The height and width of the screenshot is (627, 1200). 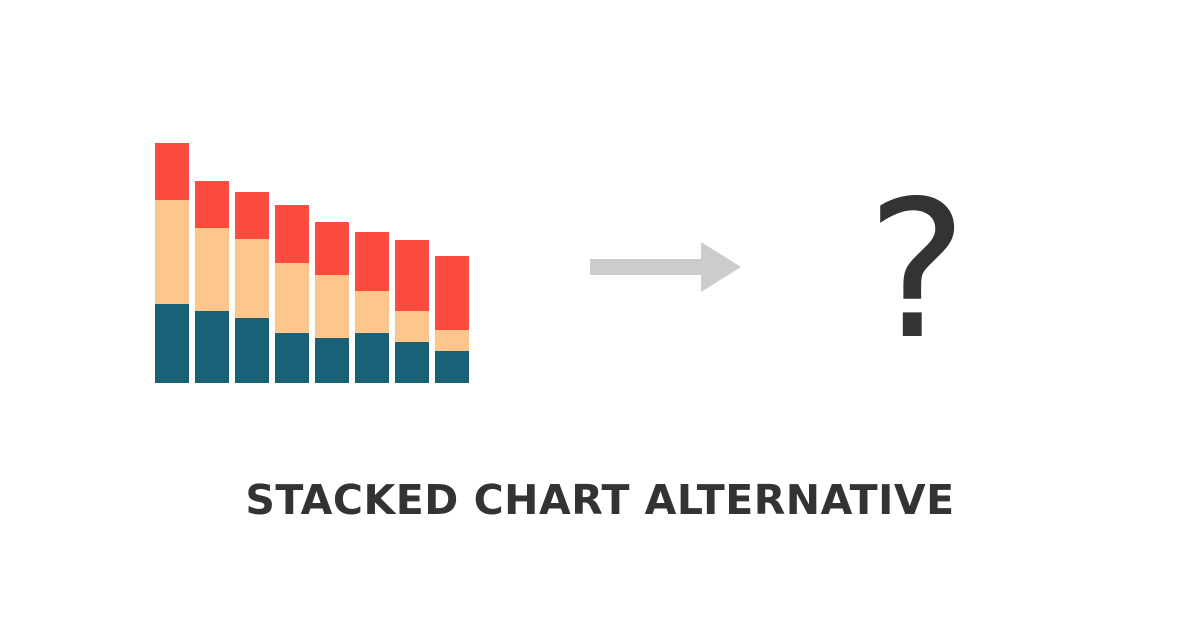 I want to click on bar-3-bottom-segment, so click(x=252, y=350).